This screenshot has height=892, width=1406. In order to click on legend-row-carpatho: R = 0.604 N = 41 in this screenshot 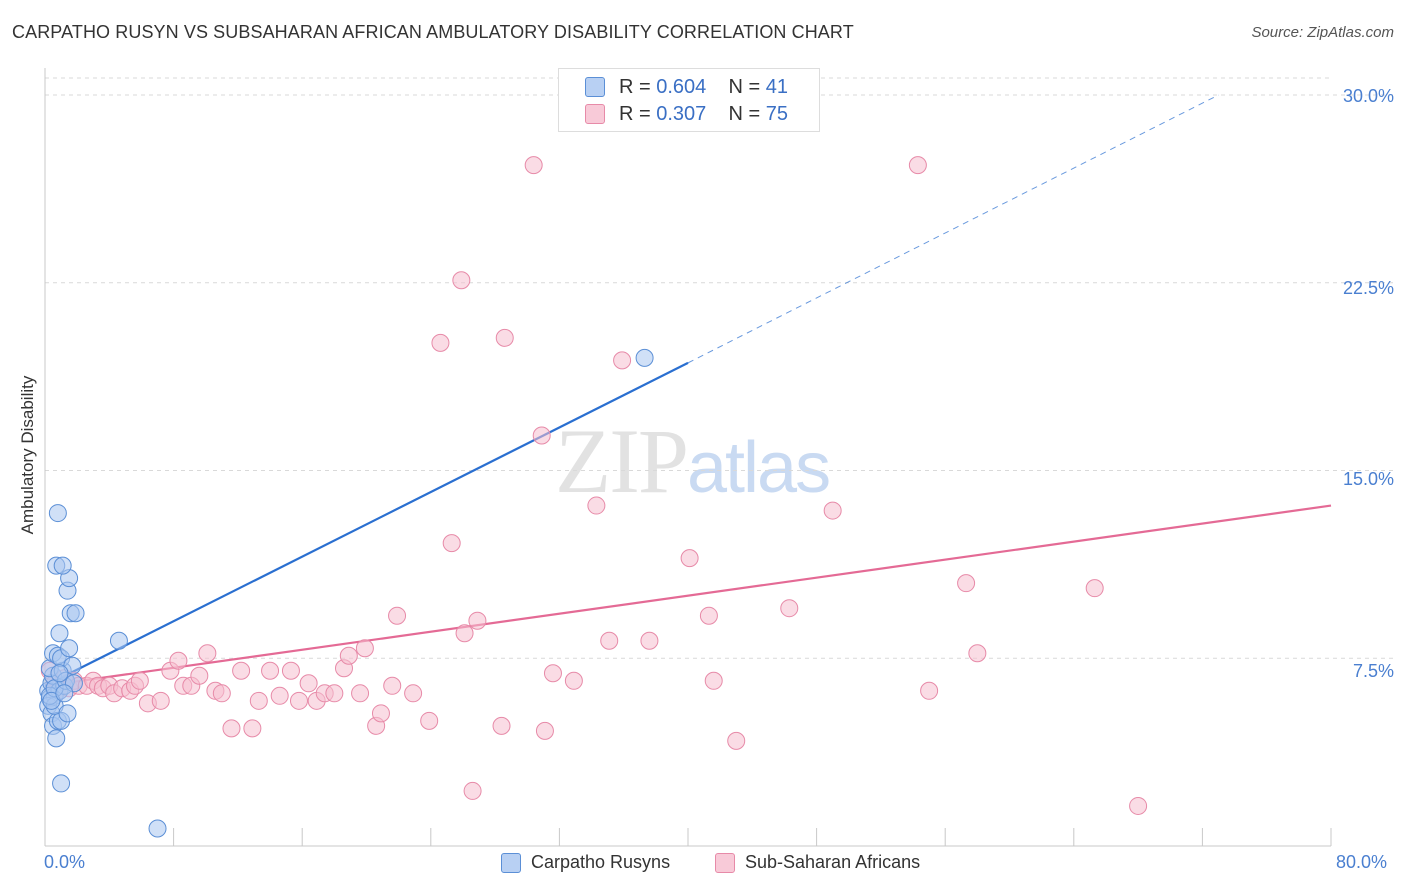, I will do `click(686, 87)`.